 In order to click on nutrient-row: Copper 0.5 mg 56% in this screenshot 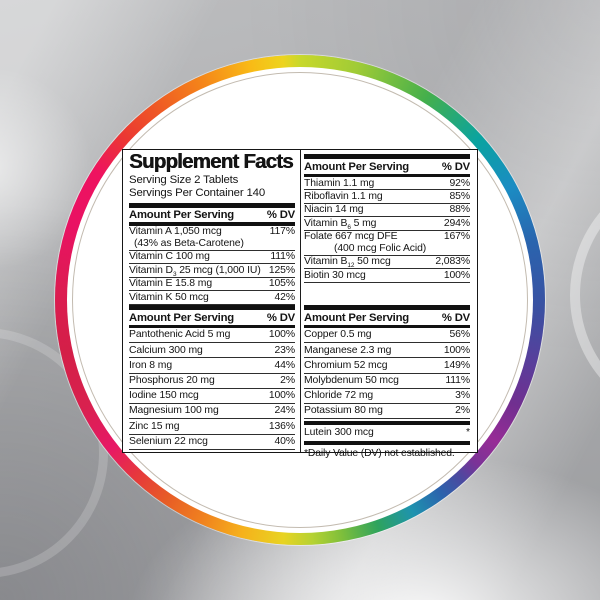, I will do `click(387, 336)`.